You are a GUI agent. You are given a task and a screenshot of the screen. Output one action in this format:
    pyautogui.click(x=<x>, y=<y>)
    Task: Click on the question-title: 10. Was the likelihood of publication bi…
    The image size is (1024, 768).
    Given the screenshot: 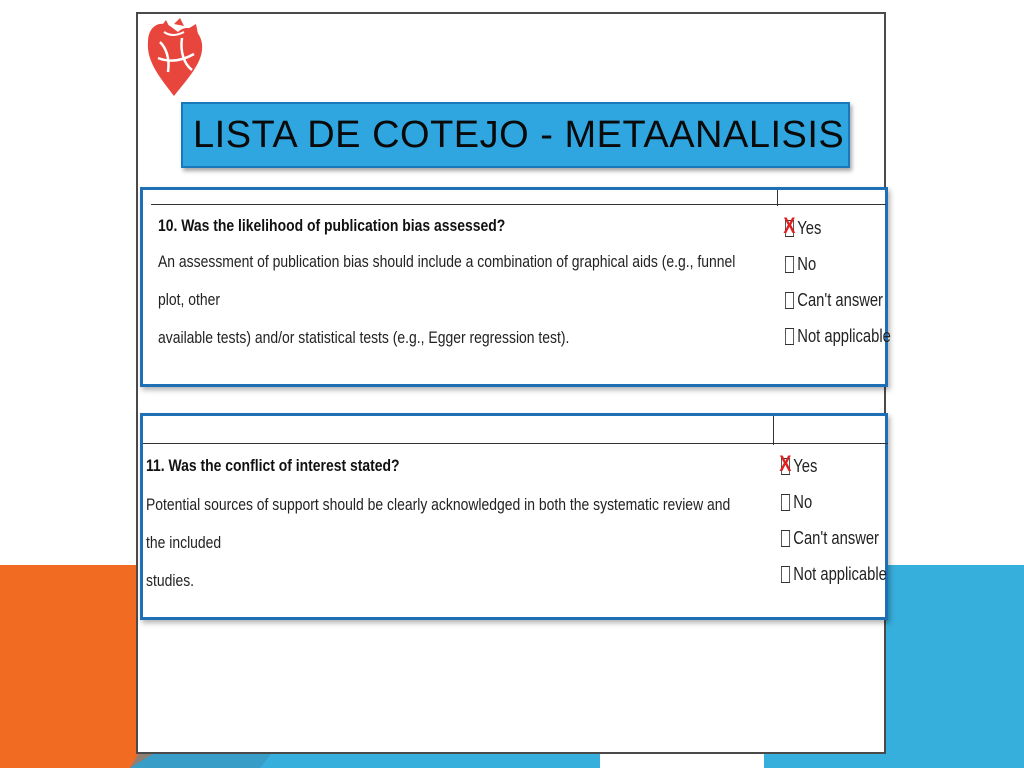 What is the action you would take?
    pyautogui.click(x=332, y=225)
    